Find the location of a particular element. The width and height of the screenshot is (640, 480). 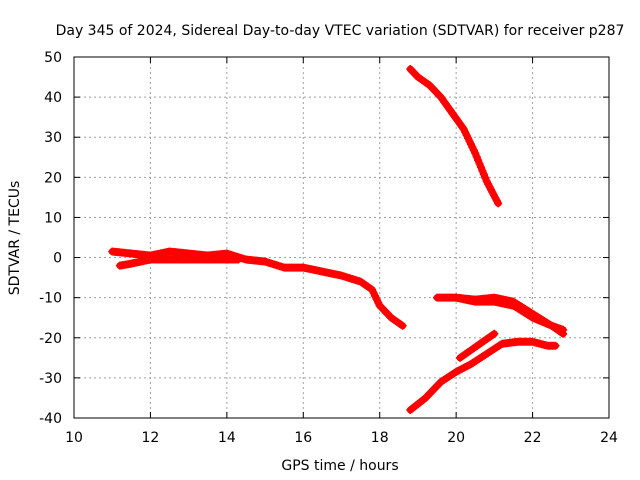

series-track-e is located at coordinates (510, 315).